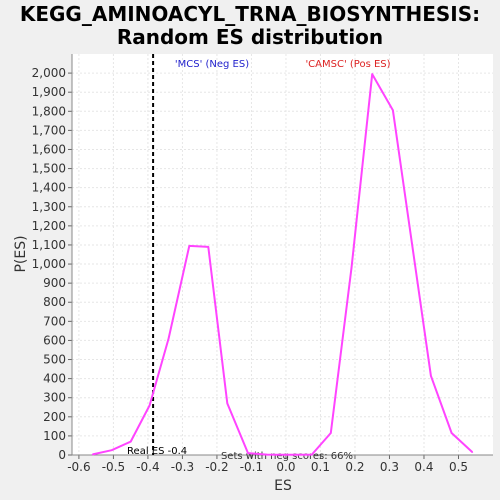 The image size is (500, 500). What do you see at coordinates (49, 92) in the screenshot?
I see `y-tick-label: 1,900` at bounding box center [49, 92].